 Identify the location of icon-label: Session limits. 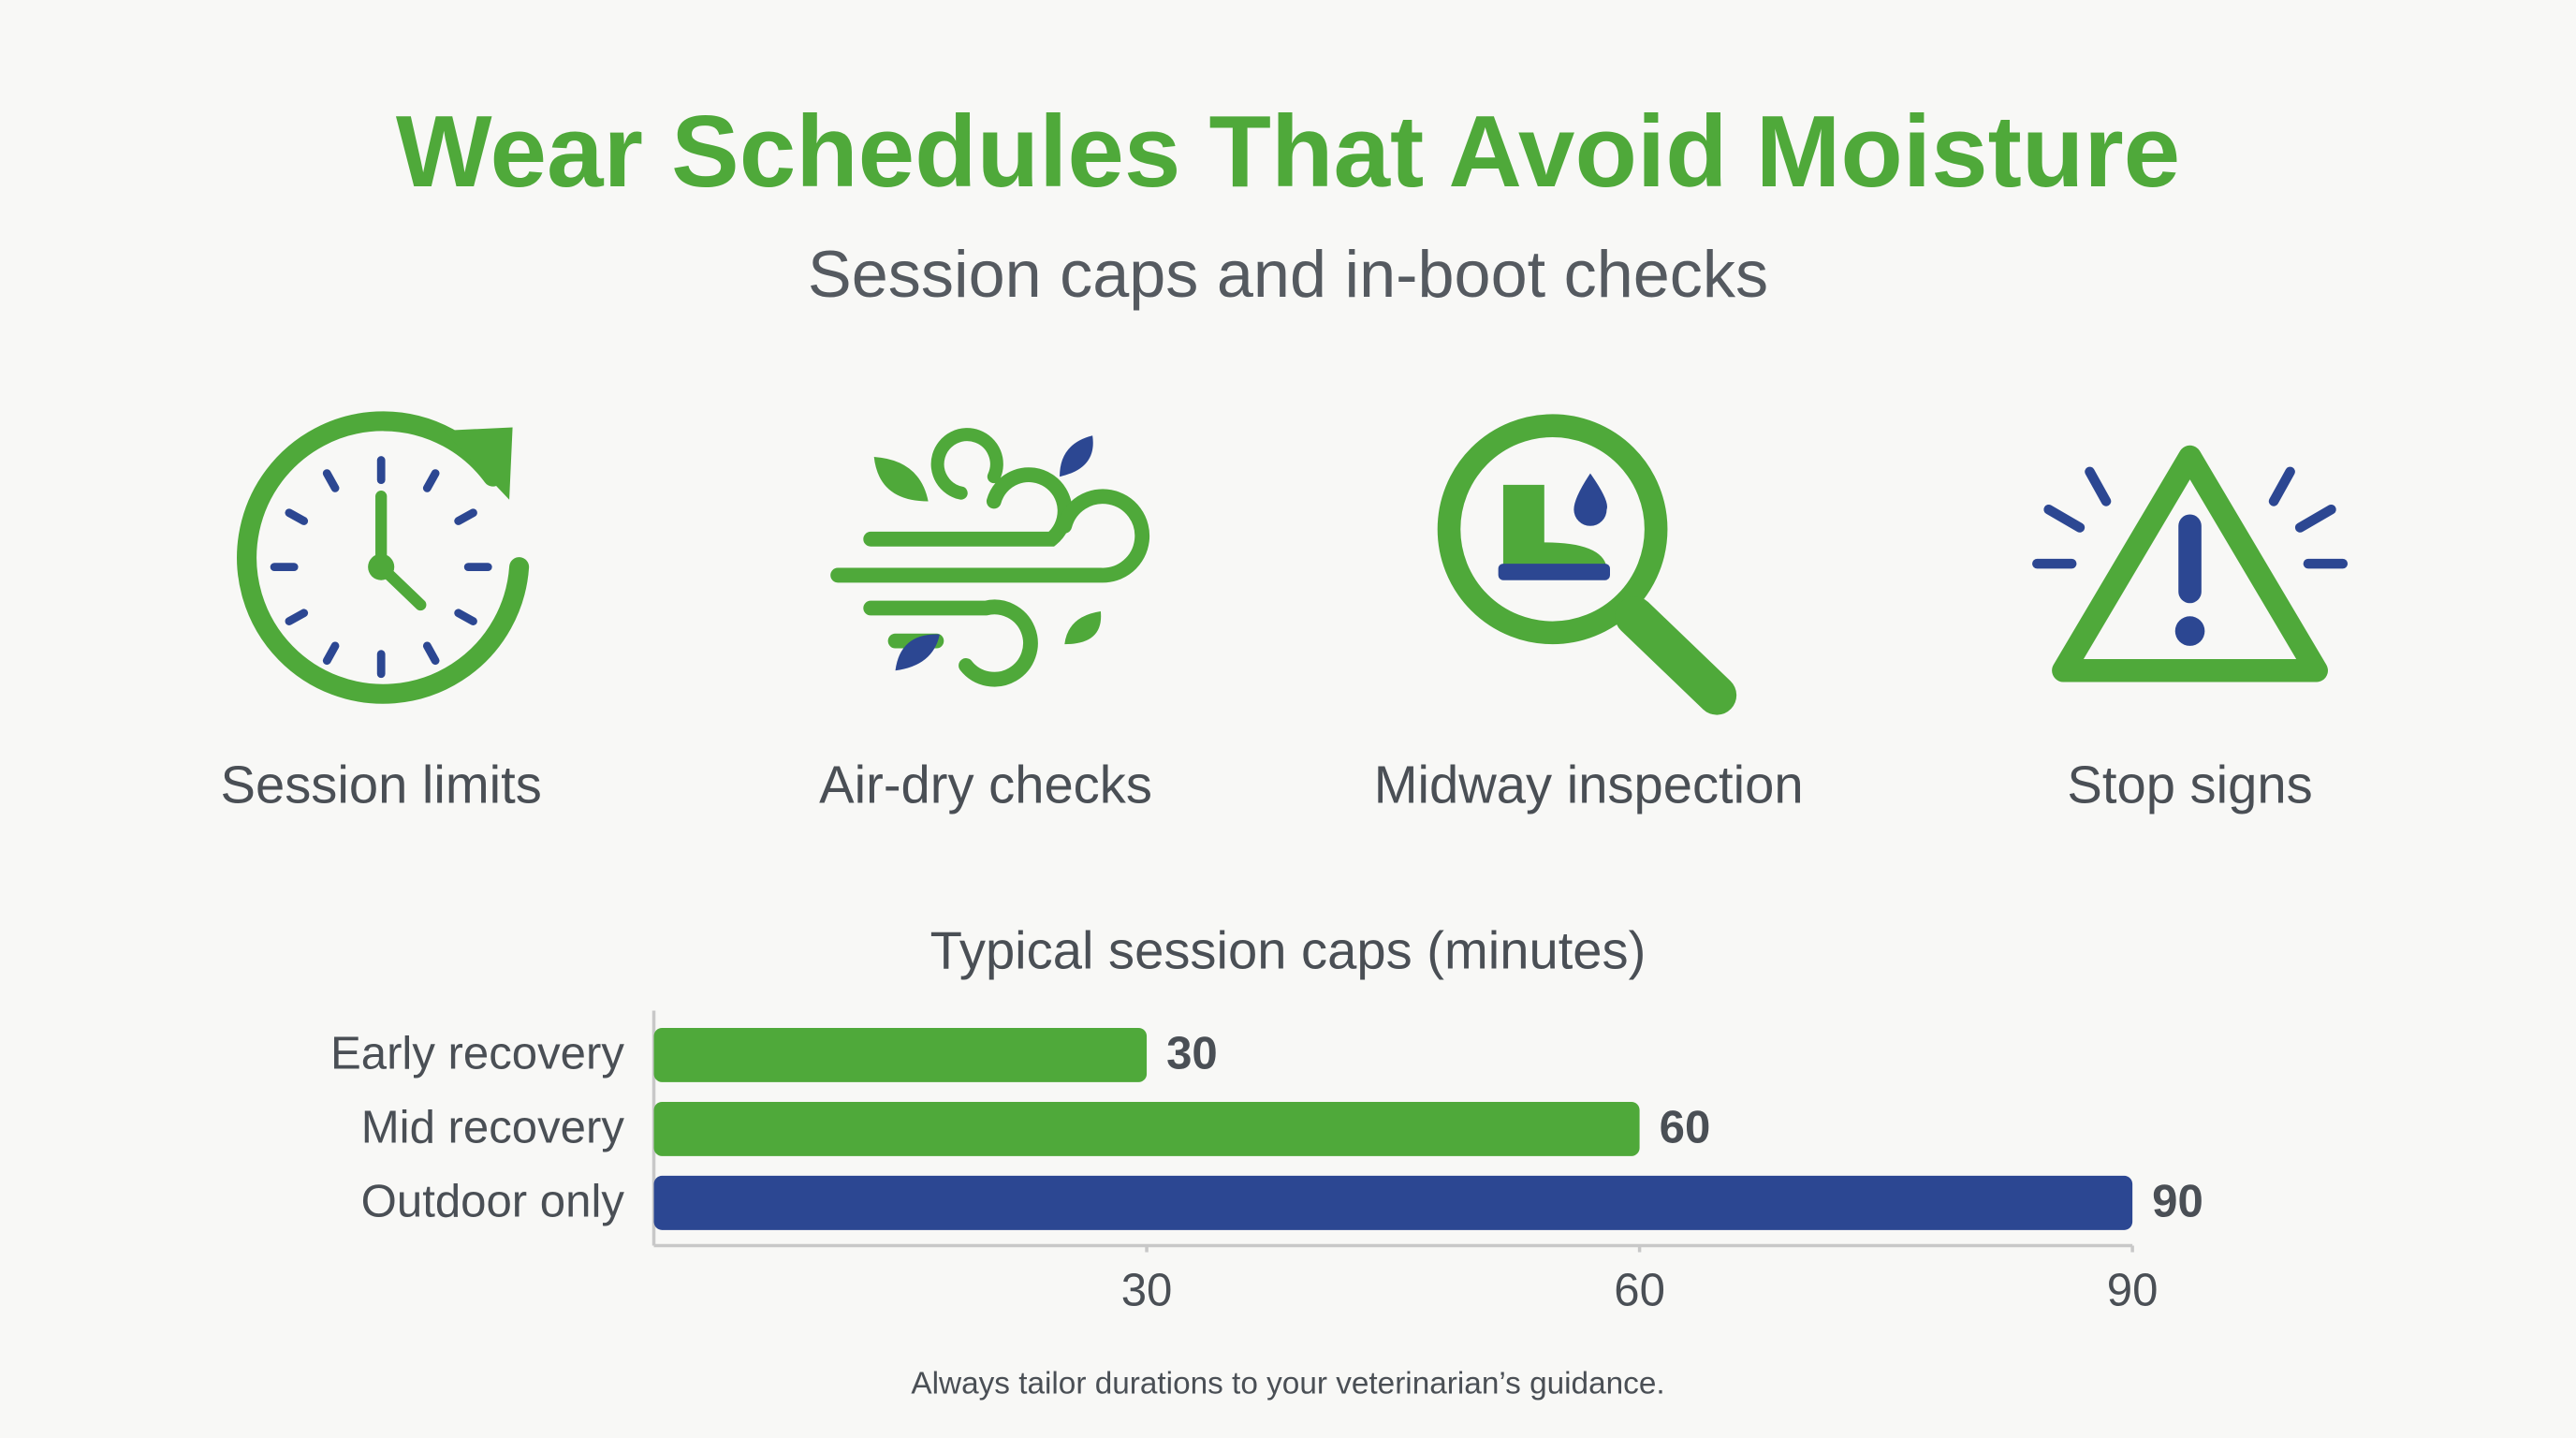
(381, 784).